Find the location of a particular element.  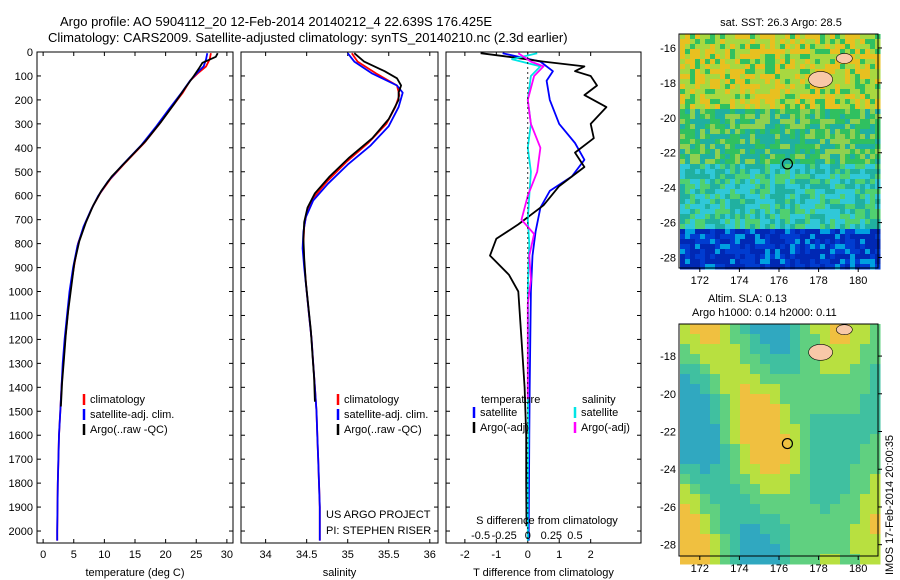

difference-xtick-label: -1 is located at coordinates (496, 555).